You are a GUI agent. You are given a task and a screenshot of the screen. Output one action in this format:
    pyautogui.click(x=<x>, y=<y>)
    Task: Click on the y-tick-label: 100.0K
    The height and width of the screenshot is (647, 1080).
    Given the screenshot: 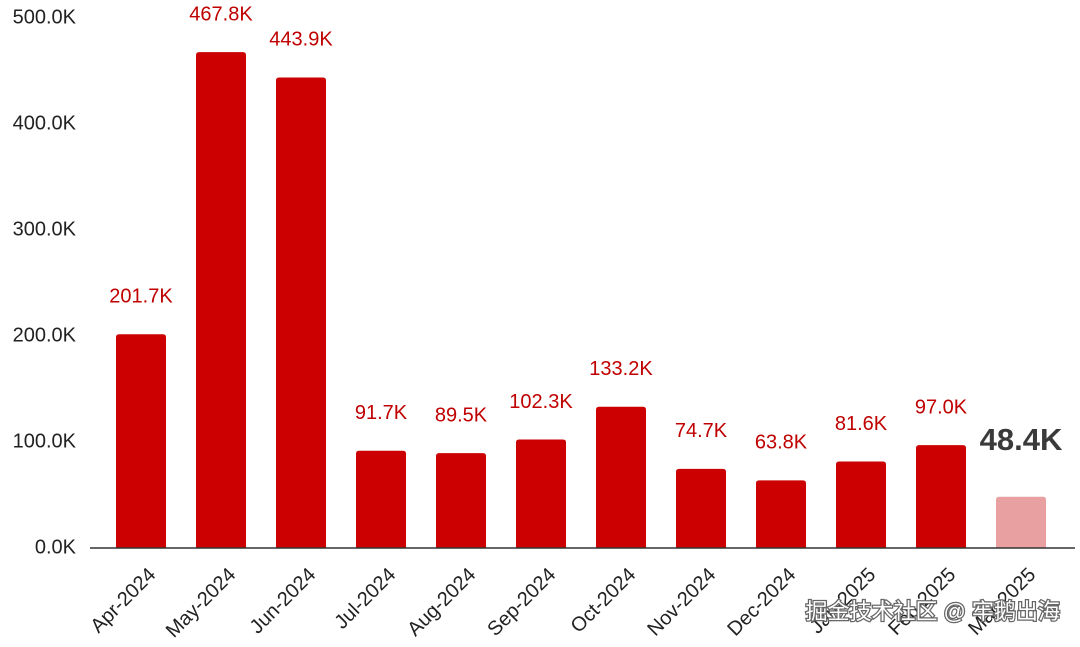 What is the action you would take?
    pyautogui.click(x=45, y=441)
    